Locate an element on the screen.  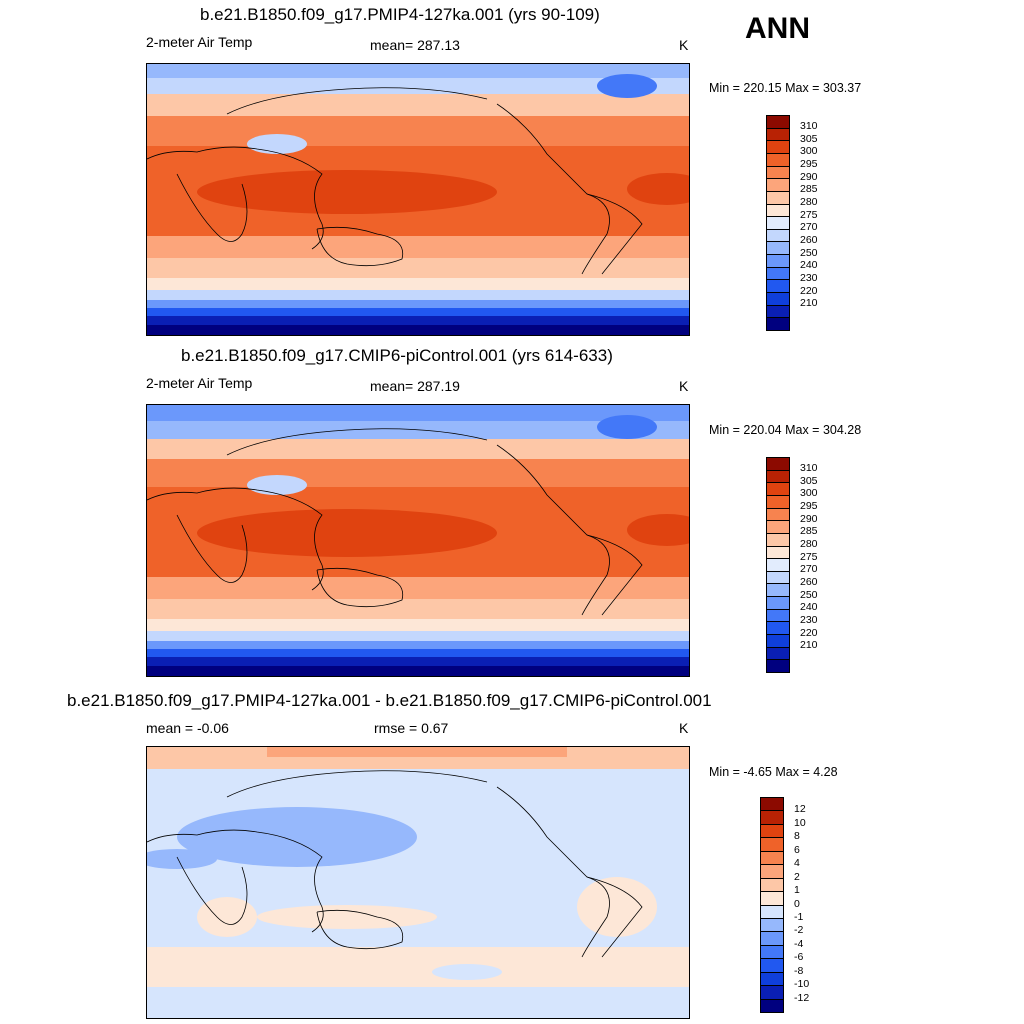
panel2-colorbar-label: 230 is located at coordinates (809, 619).